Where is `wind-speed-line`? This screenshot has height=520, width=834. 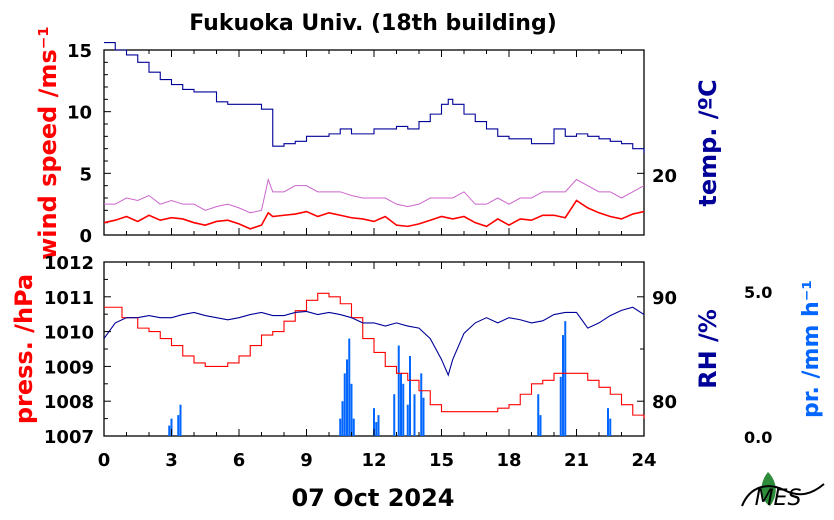 wind-speed-line is located at coordinates (374, 214).